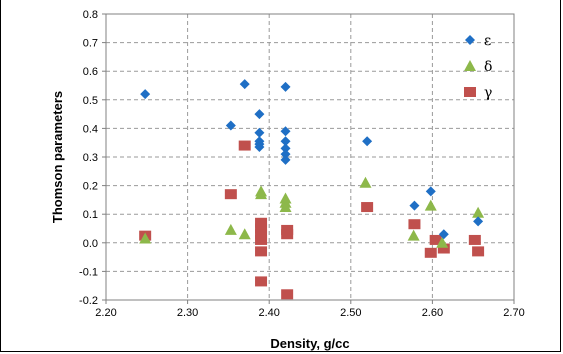  Describe the element at coordinates (312, 212) in the screenshot. I see `series-triangle` at that location.